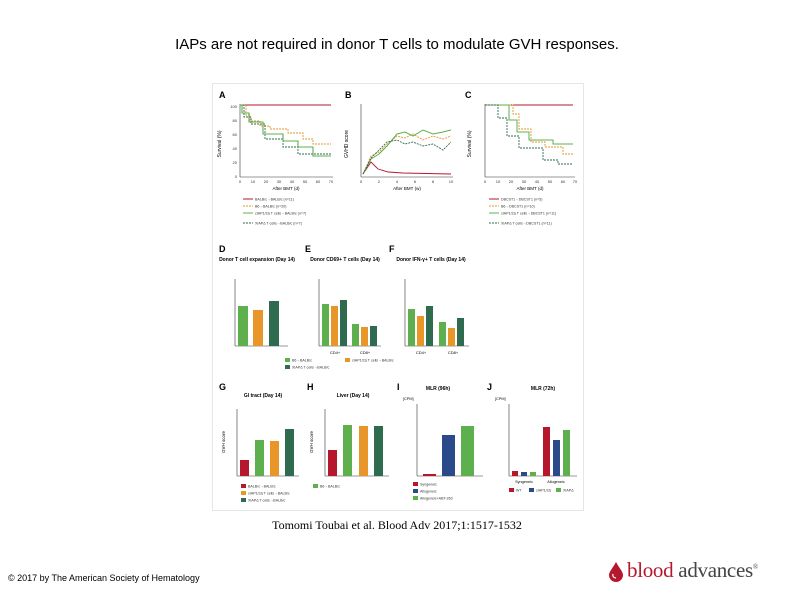 The height and width of the screenshot is (595, 794). I want to click on legend-c-item: cIAP1/2Δ T cells→DBCST1 (n=11), so click(528, 214).